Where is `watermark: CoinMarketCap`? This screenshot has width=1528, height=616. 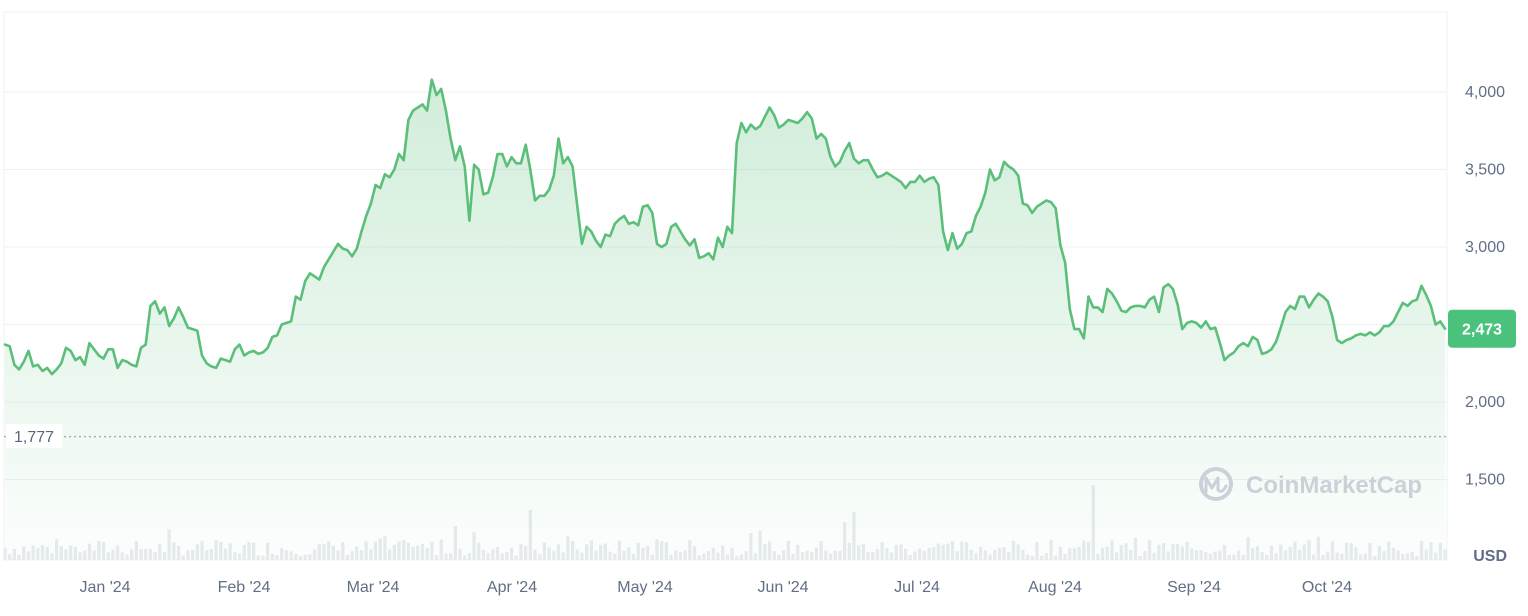
watermark: CoinMarketCap is located at coordinates (1310, 484).